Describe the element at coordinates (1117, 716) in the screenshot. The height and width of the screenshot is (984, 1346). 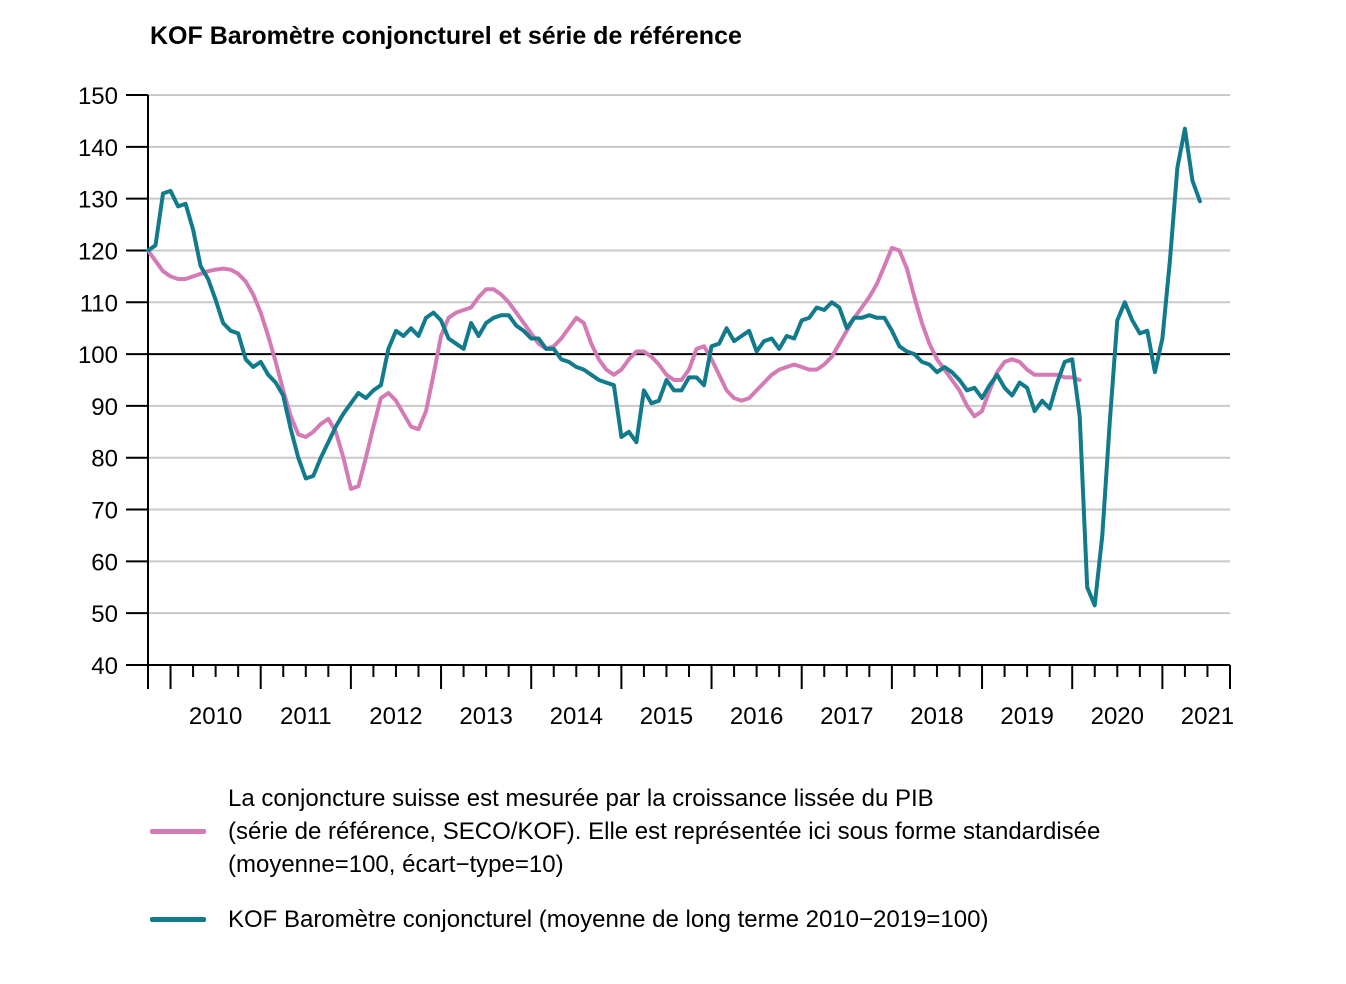
I see `x-tick-label: 2020` at that location.